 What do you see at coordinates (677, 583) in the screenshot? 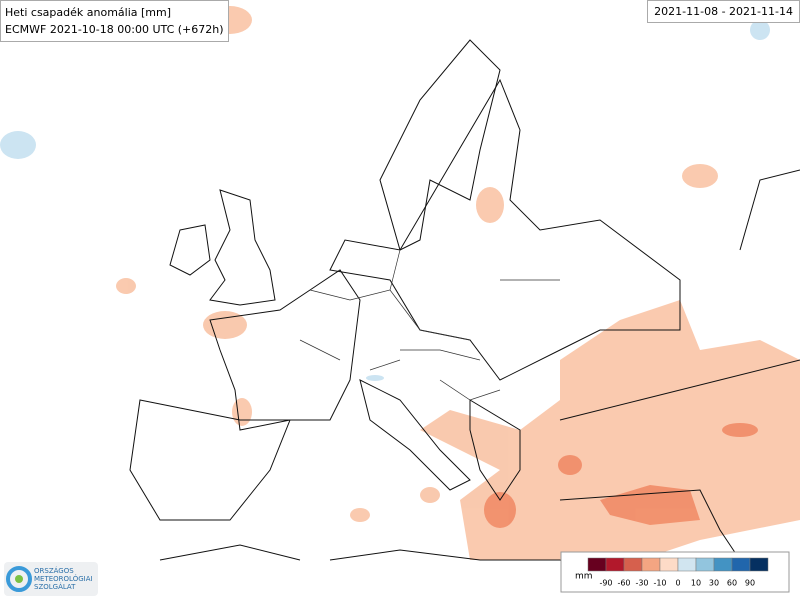
I see `legend-tick-label: 0` at bounding box center [677, 583].